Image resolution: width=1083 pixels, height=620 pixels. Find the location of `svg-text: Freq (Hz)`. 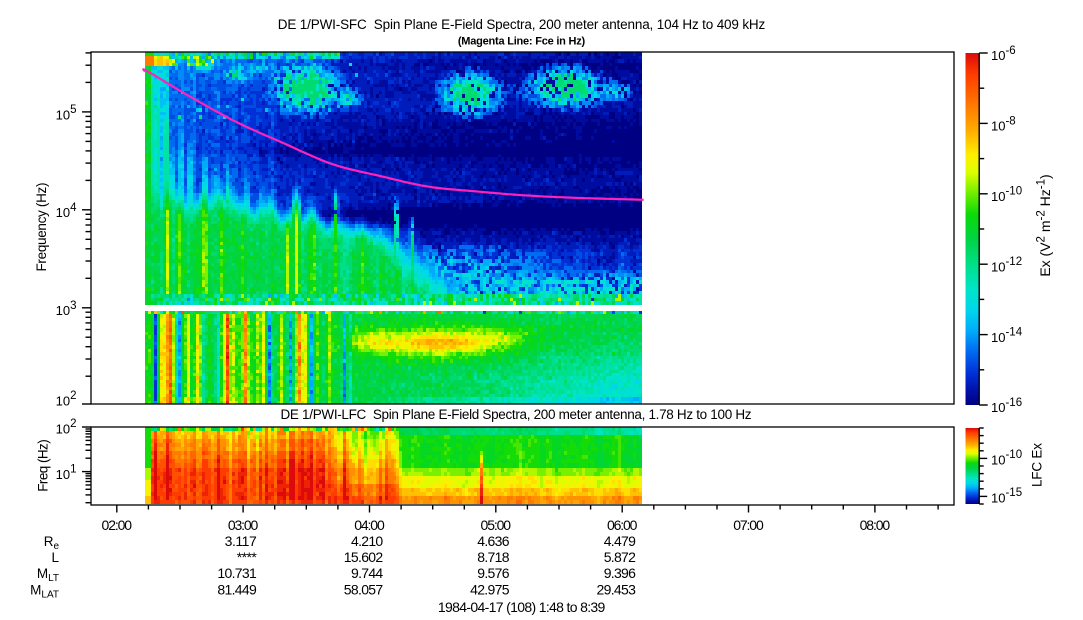

svg-text: Freq (Hz) is located at coordinates (43, 465).